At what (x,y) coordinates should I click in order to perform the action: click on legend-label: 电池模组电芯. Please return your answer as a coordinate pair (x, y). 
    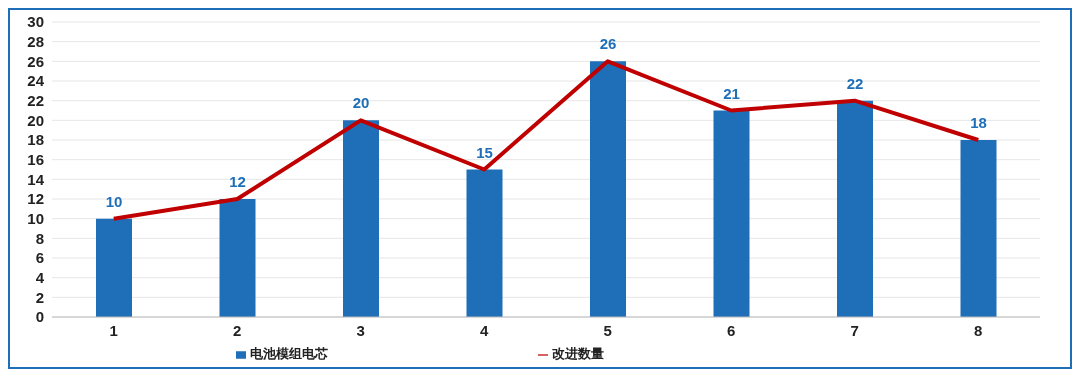
    Looking at the image, I should click on (289, 353).